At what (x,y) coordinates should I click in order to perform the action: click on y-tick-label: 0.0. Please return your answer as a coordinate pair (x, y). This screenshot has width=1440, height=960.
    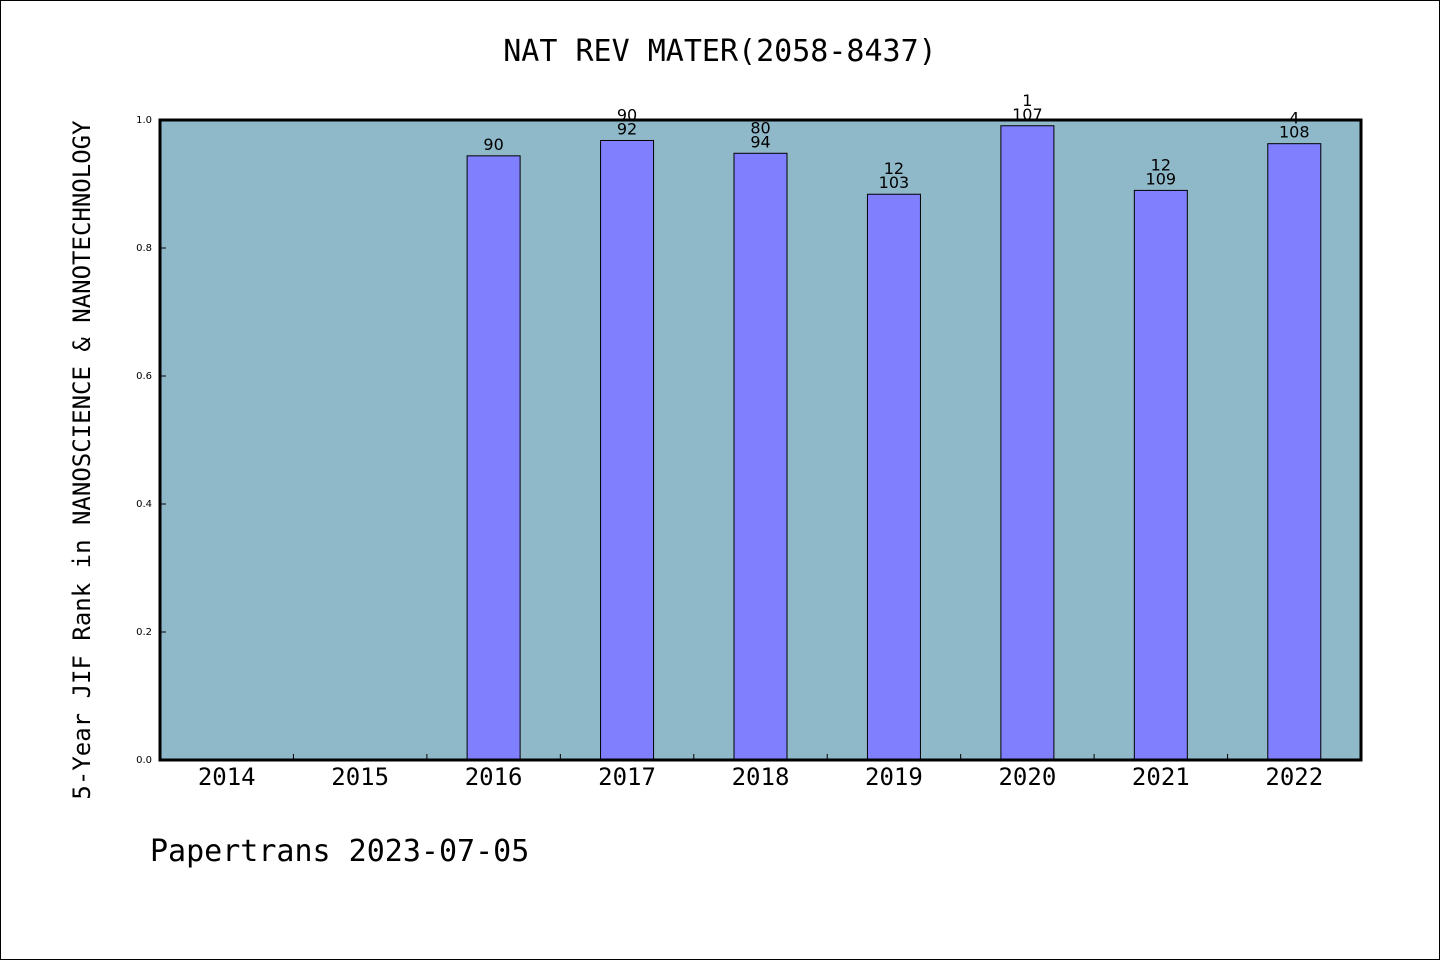
    Looking at the image, I should click on (144, 760).